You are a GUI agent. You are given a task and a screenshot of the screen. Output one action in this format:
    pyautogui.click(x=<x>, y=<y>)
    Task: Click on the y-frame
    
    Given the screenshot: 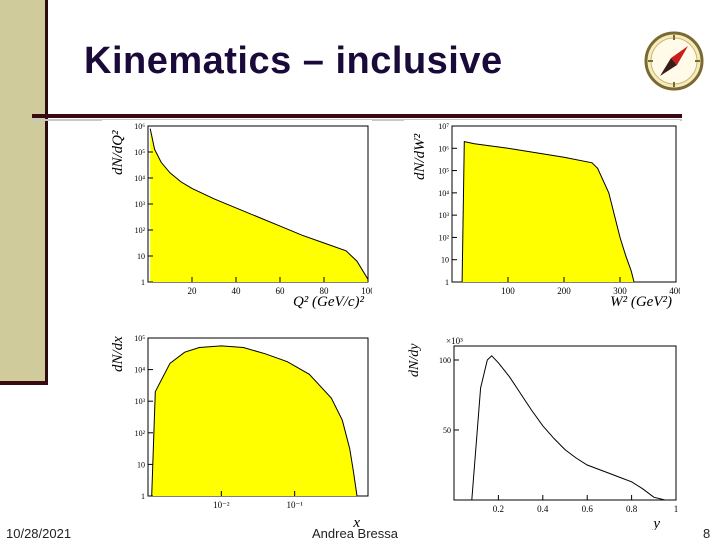 What is the action you would take?
    pyautogui.click(x=565, y=423)
    